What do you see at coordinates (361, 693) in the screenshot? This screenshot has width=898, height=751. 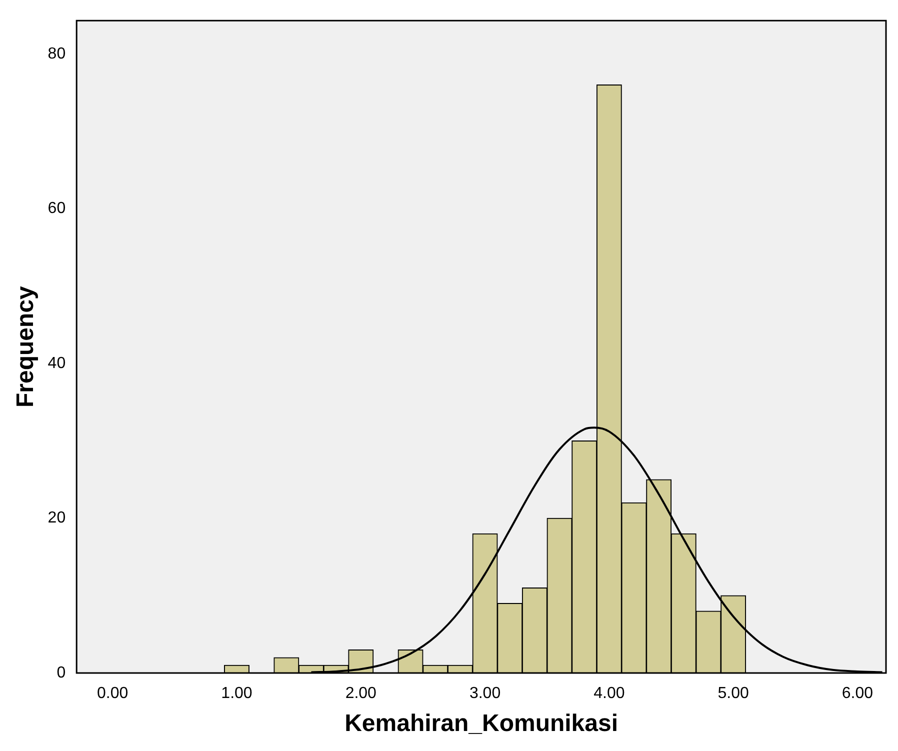 I see `x-tick-label: 2.00` at bounding box center [361, 693].